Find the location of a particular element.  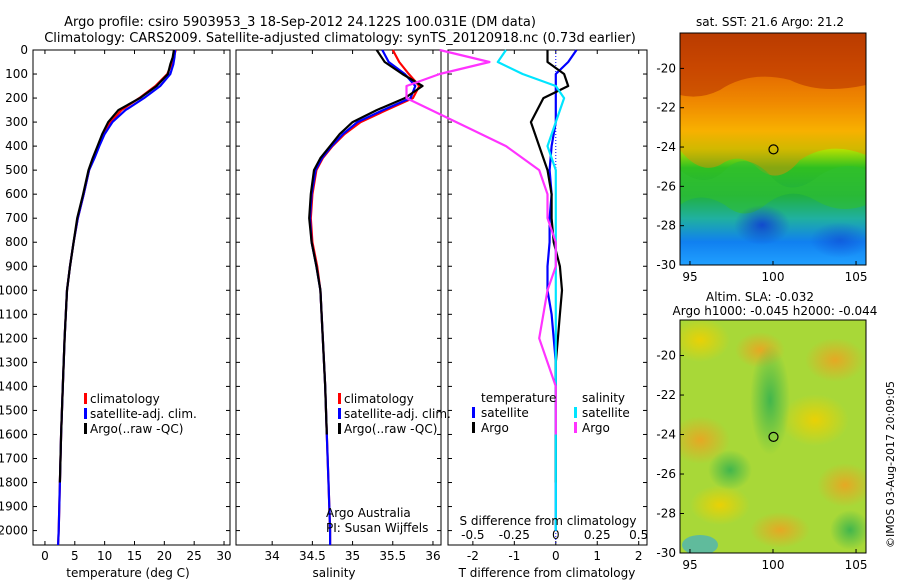

depth-tick-label: 1500 is located at coordinates (14, 410).